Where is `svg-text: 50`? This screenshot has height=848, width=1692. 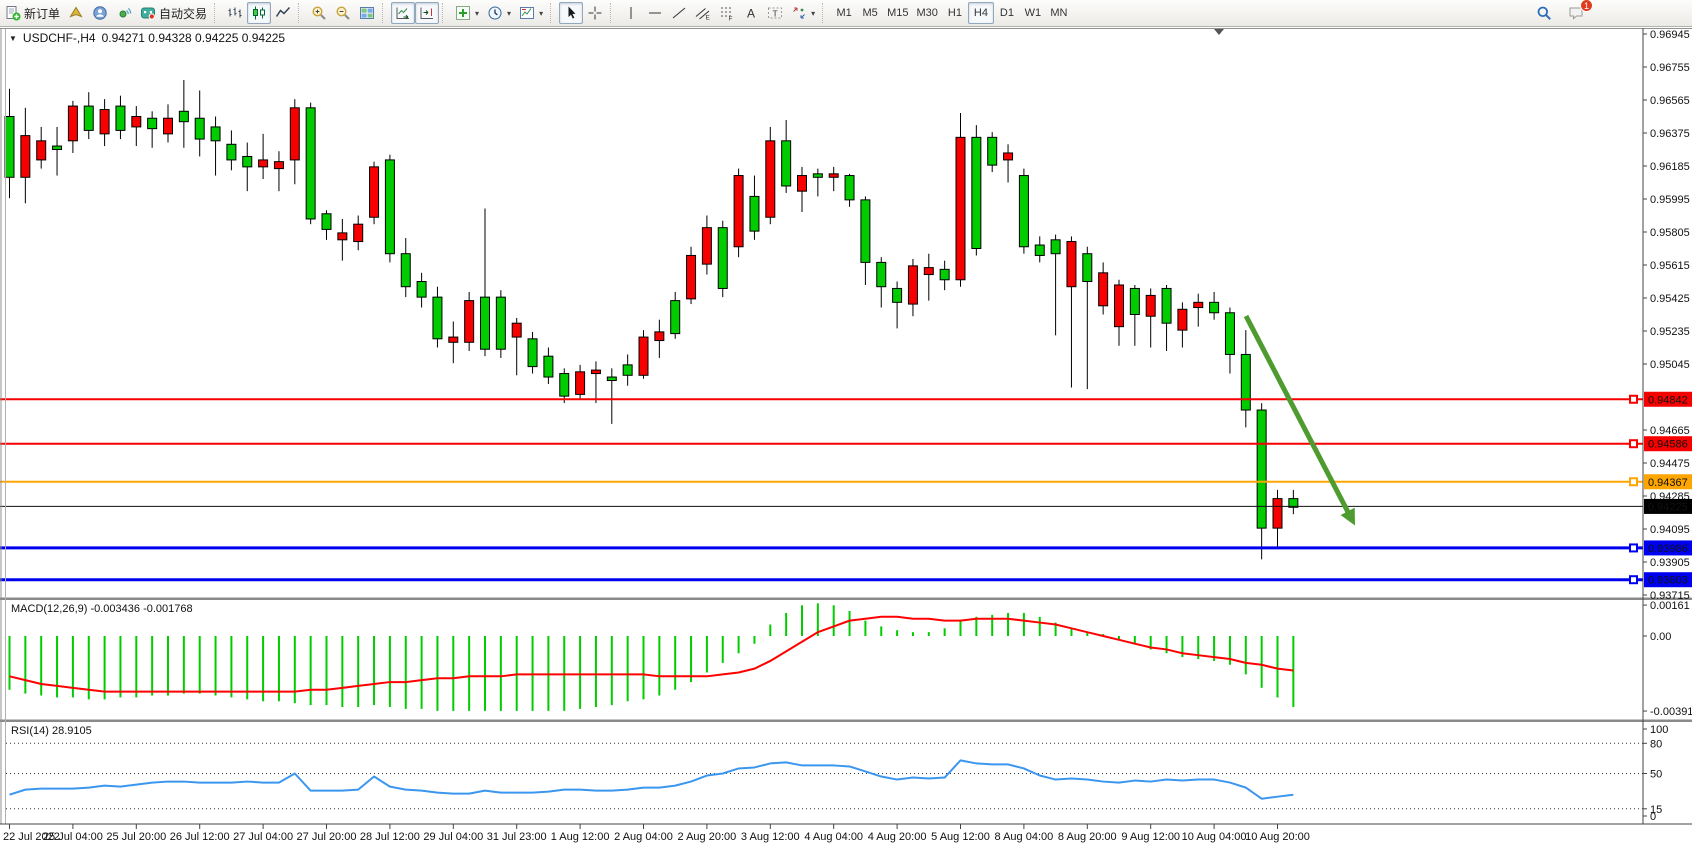
svg-text: 50 is located at coordinates (1656, 775).